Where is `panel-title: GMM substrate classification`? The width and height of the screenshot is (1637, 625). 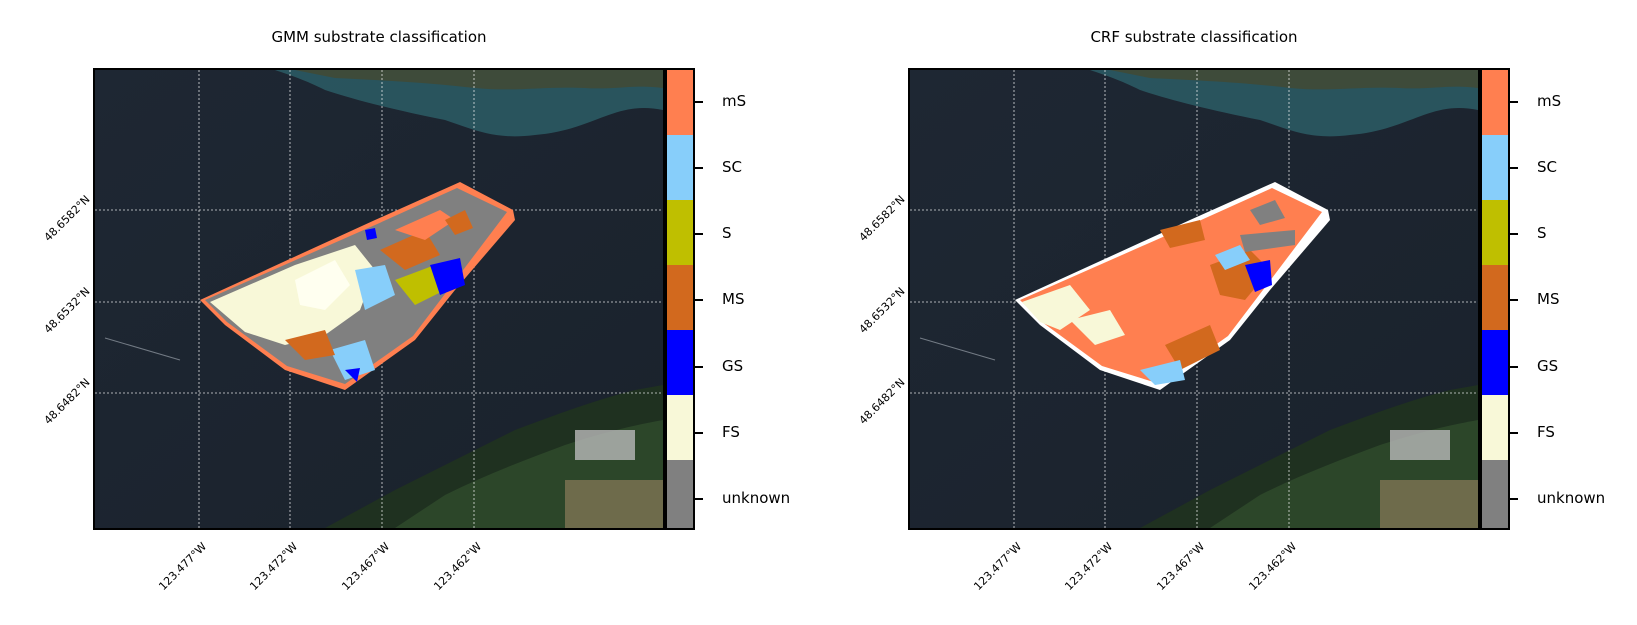 panel-title: GMM substrate classification is located at coordinates (379, 37).